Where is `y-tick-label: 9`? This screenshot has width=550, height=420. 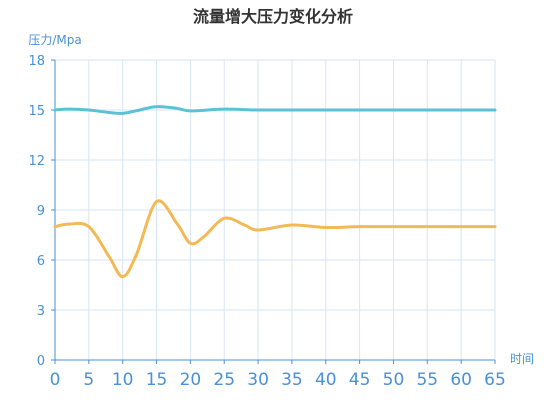
y-tick-label: 9 is located at coordinates (41, 211).